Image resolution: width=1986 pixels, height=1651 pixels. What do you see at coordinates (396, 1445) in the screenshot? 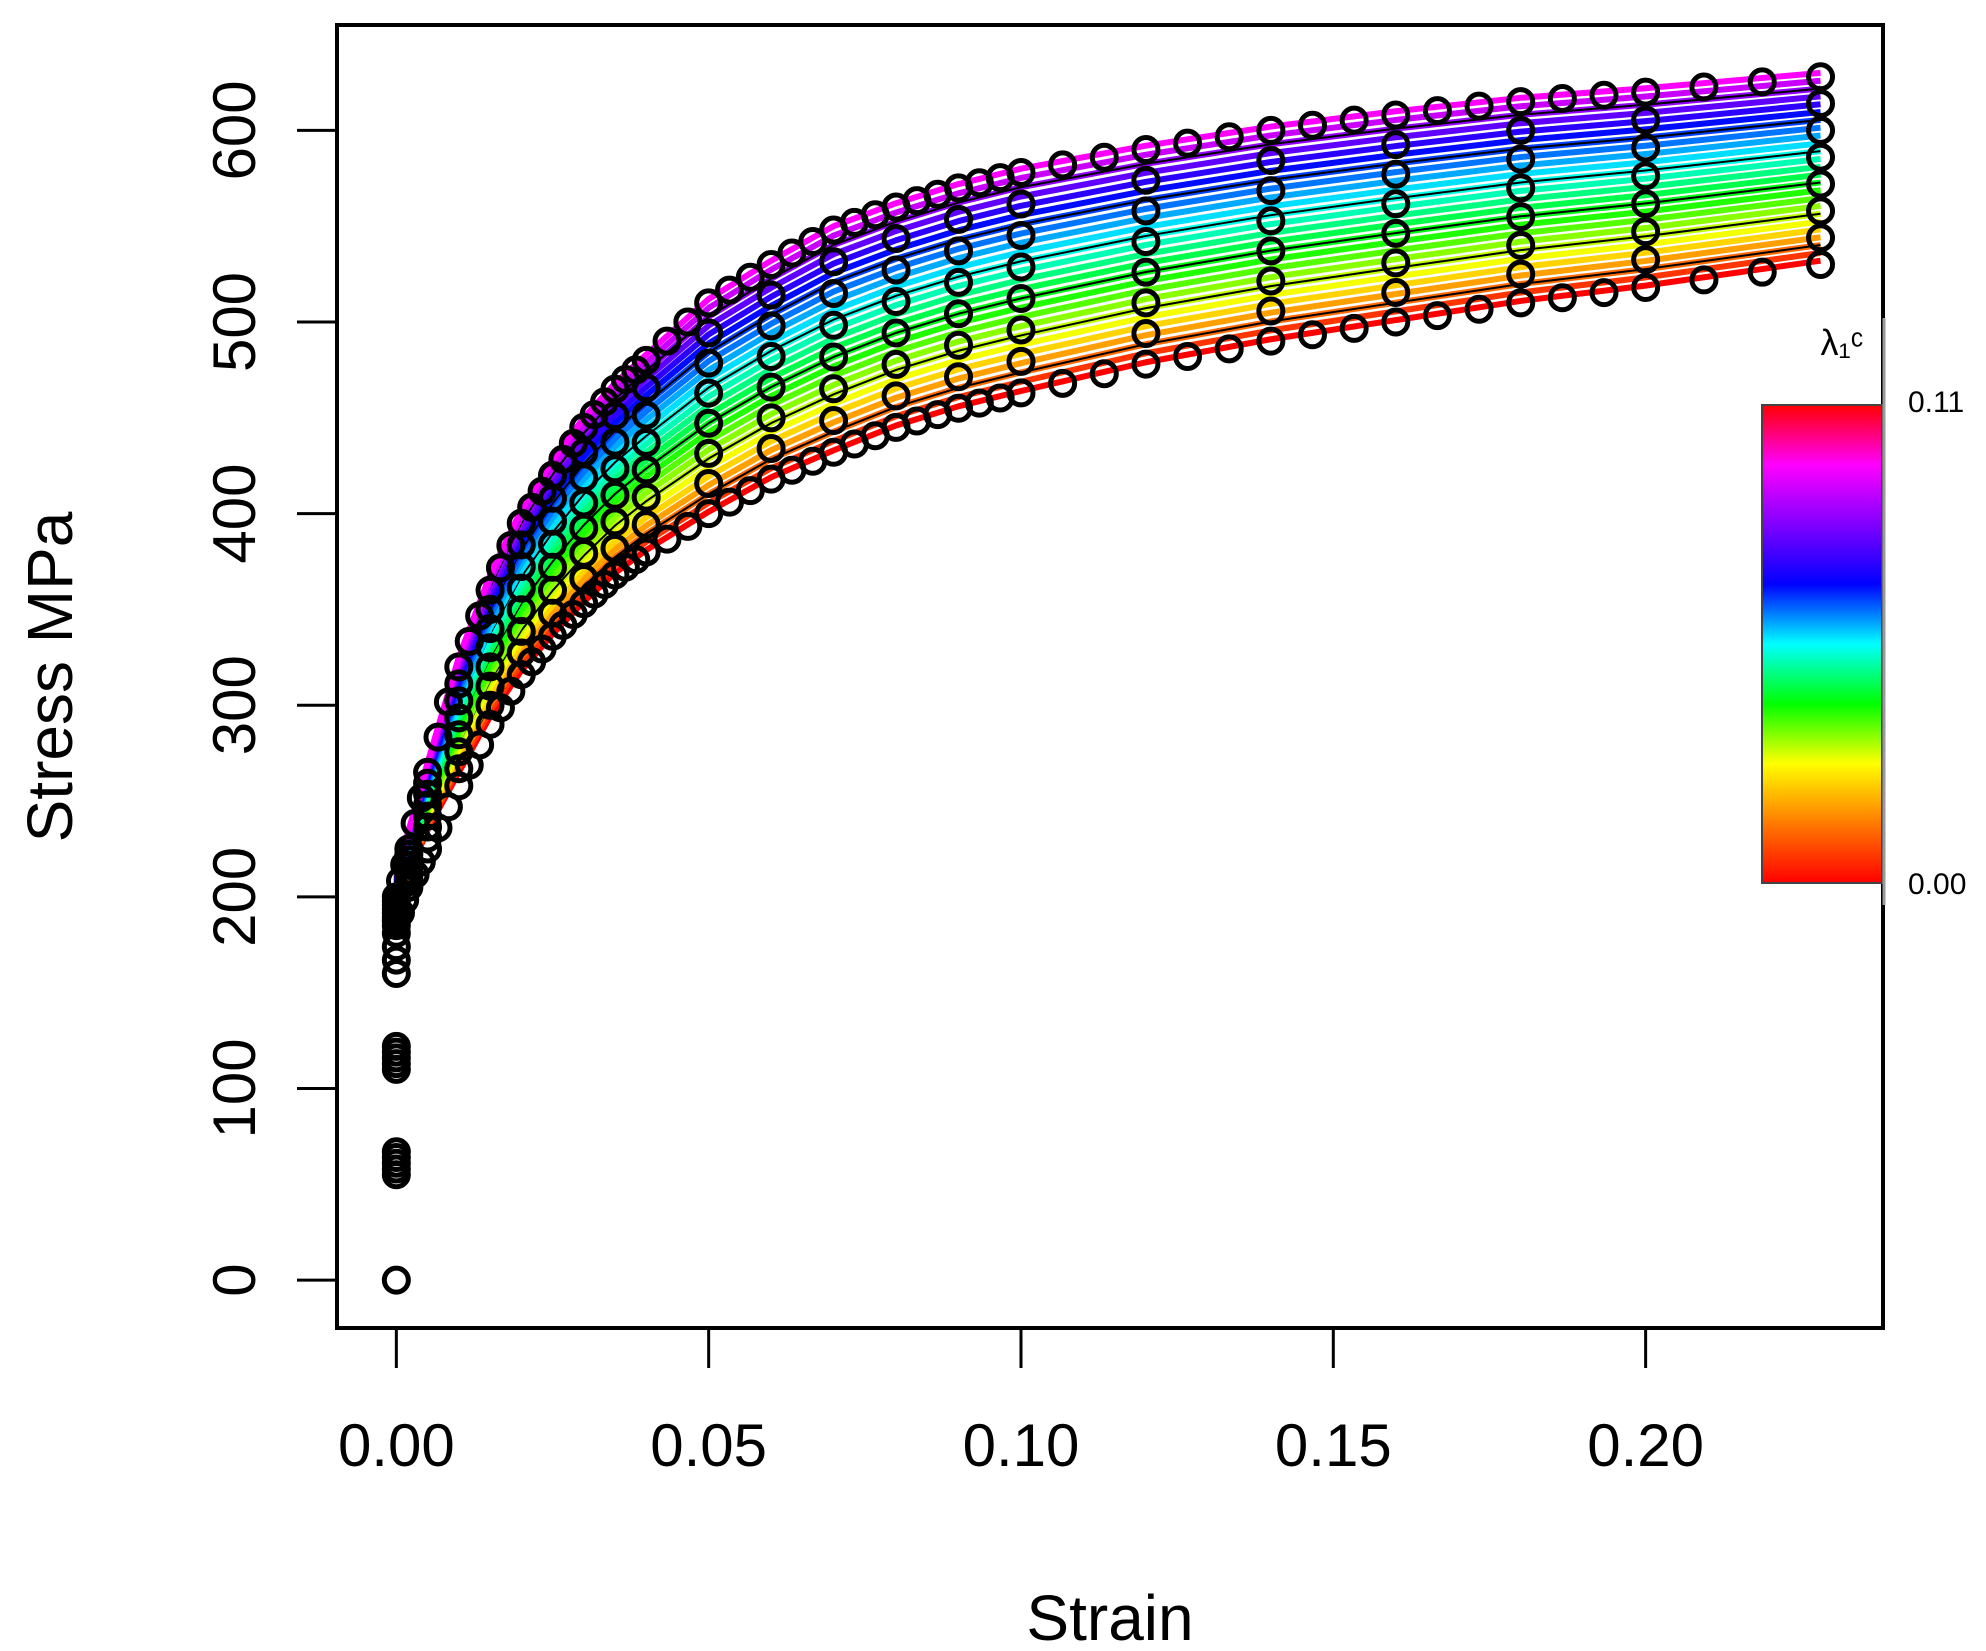
I see `x-tick-label: 0.00` at bounding box center [396, 1445].